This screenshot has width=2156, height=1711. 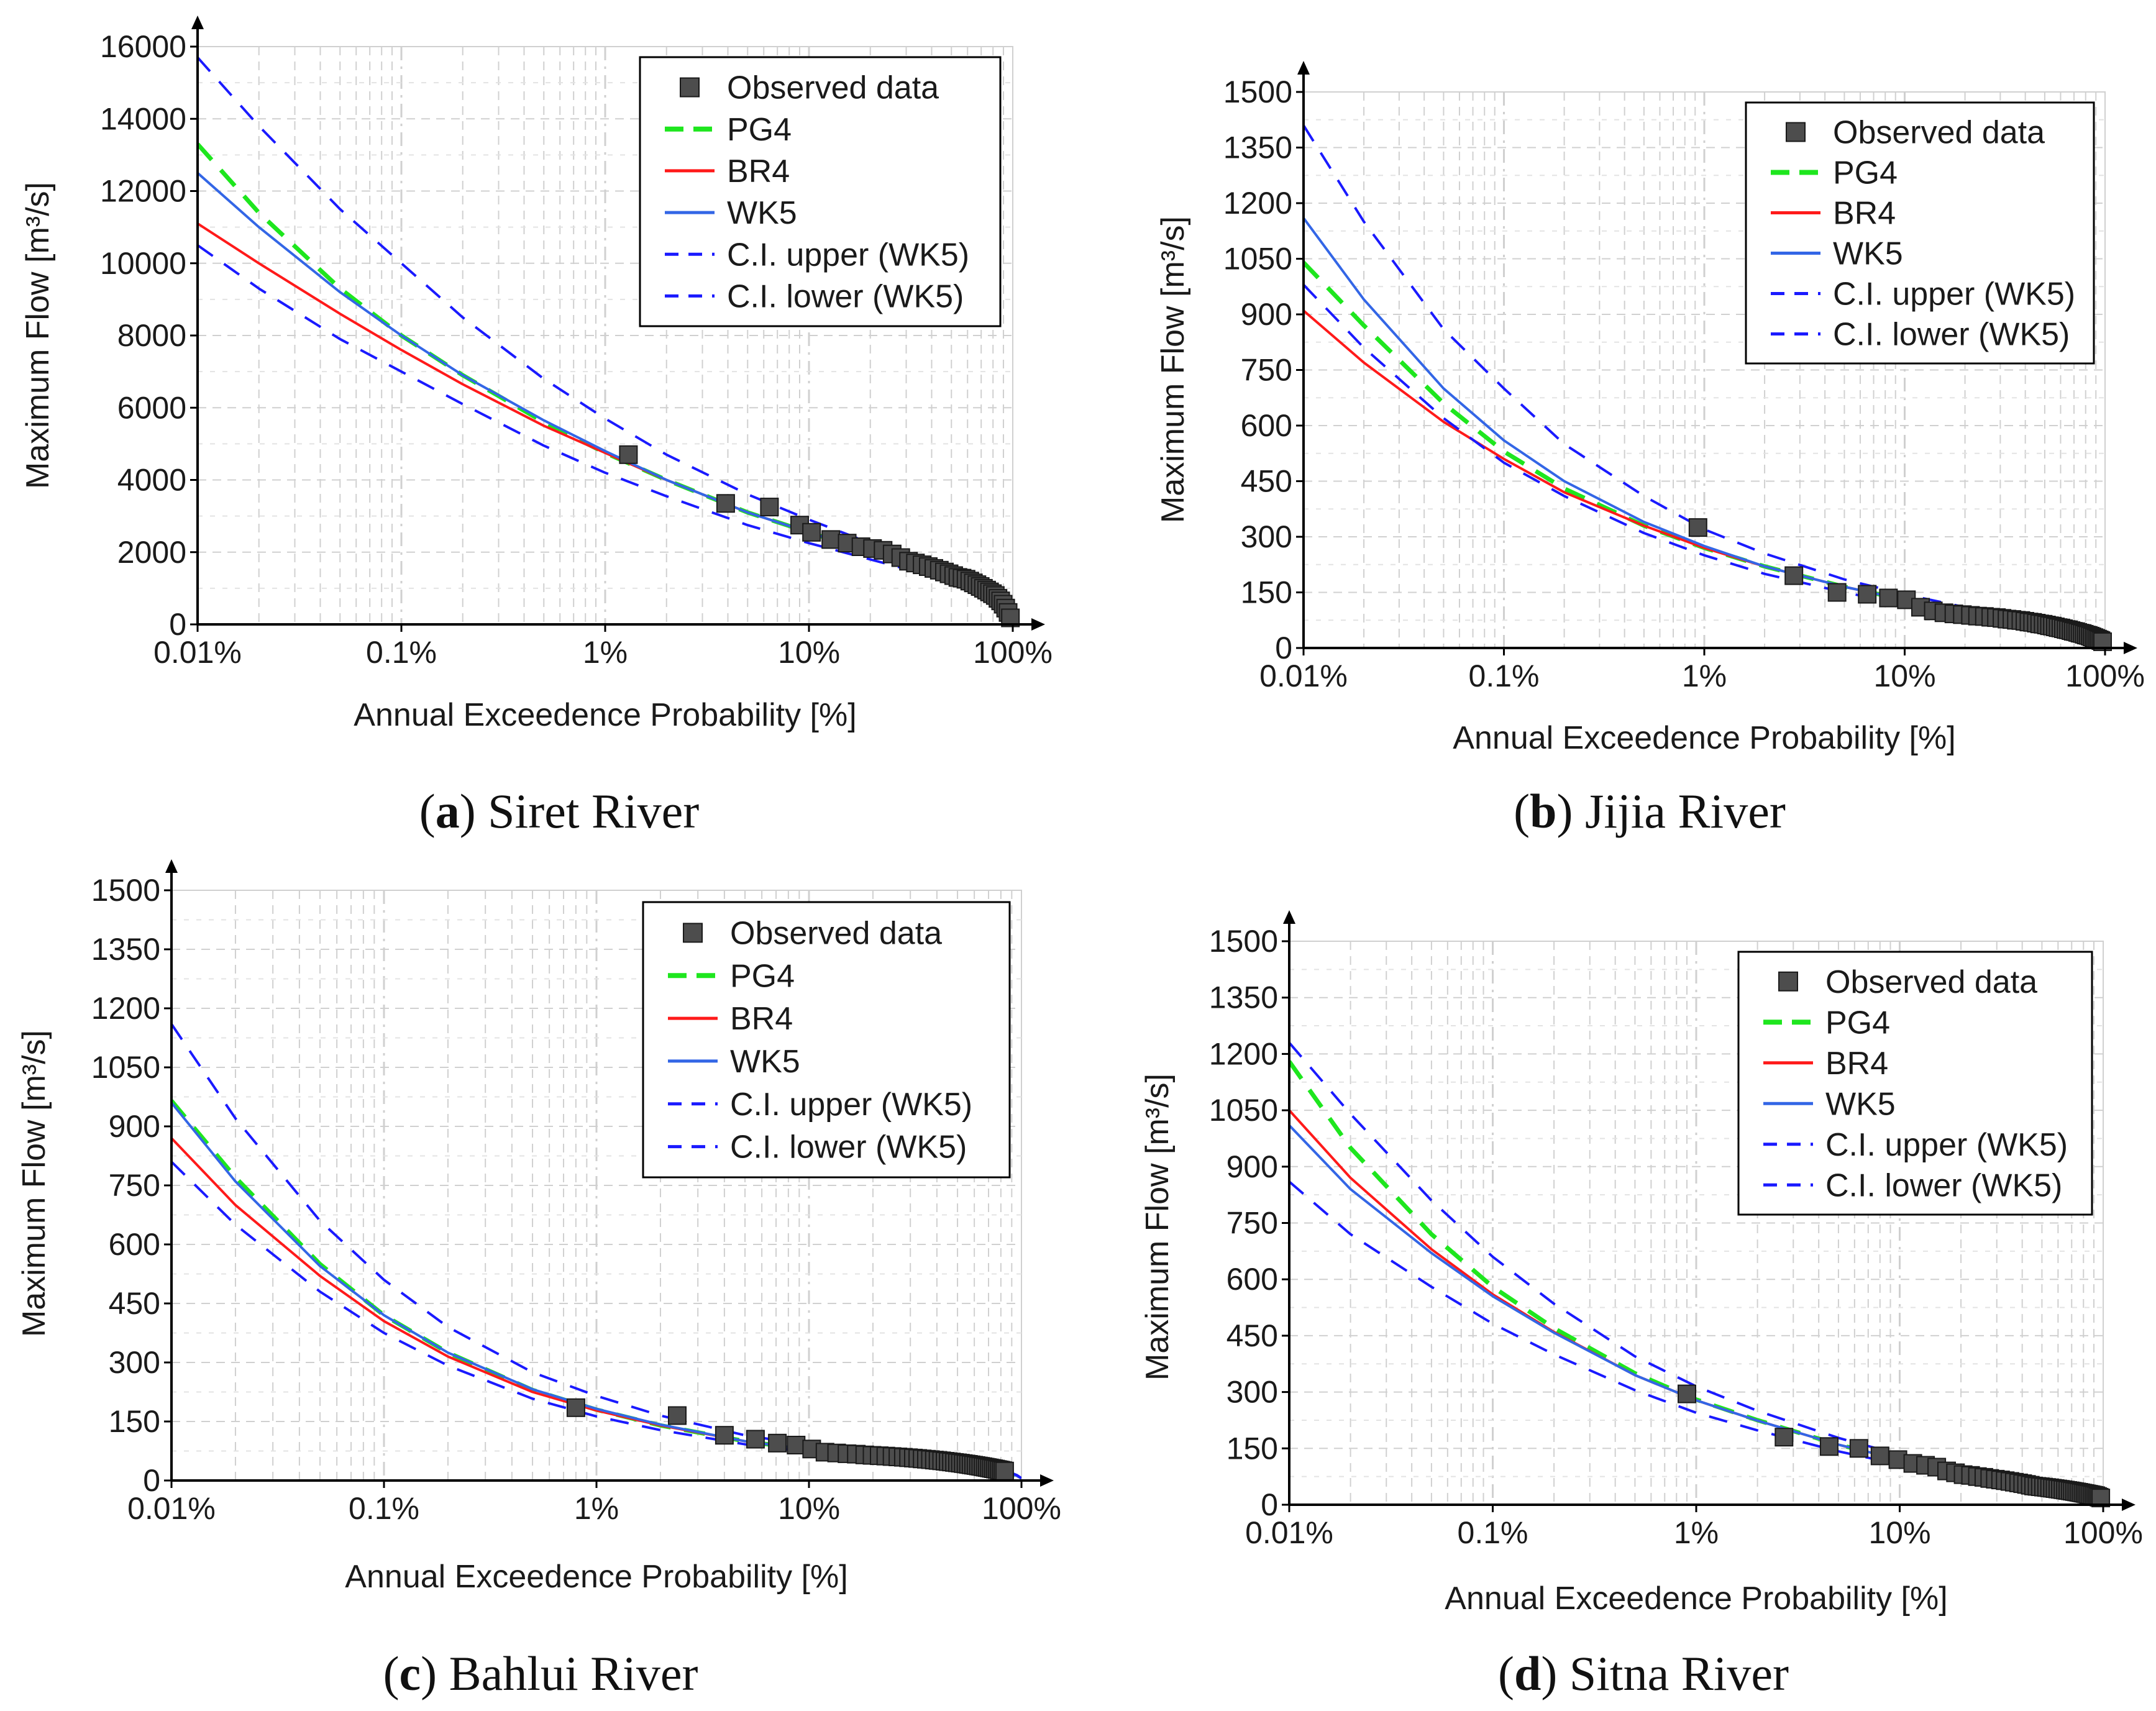 I want to click on observed-points, so click(x=819, y=536).